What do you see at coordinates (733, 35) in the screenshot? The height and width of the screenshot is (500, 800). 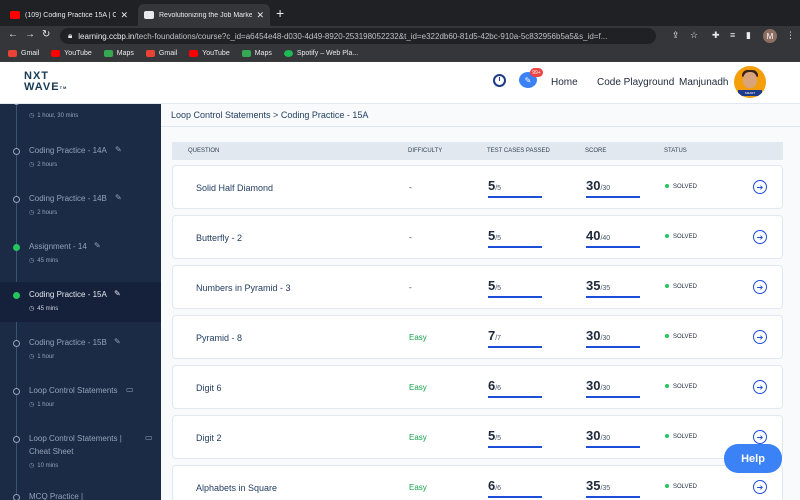 I see `reading-list-icon: ≡` at bounding box center [733, 35].